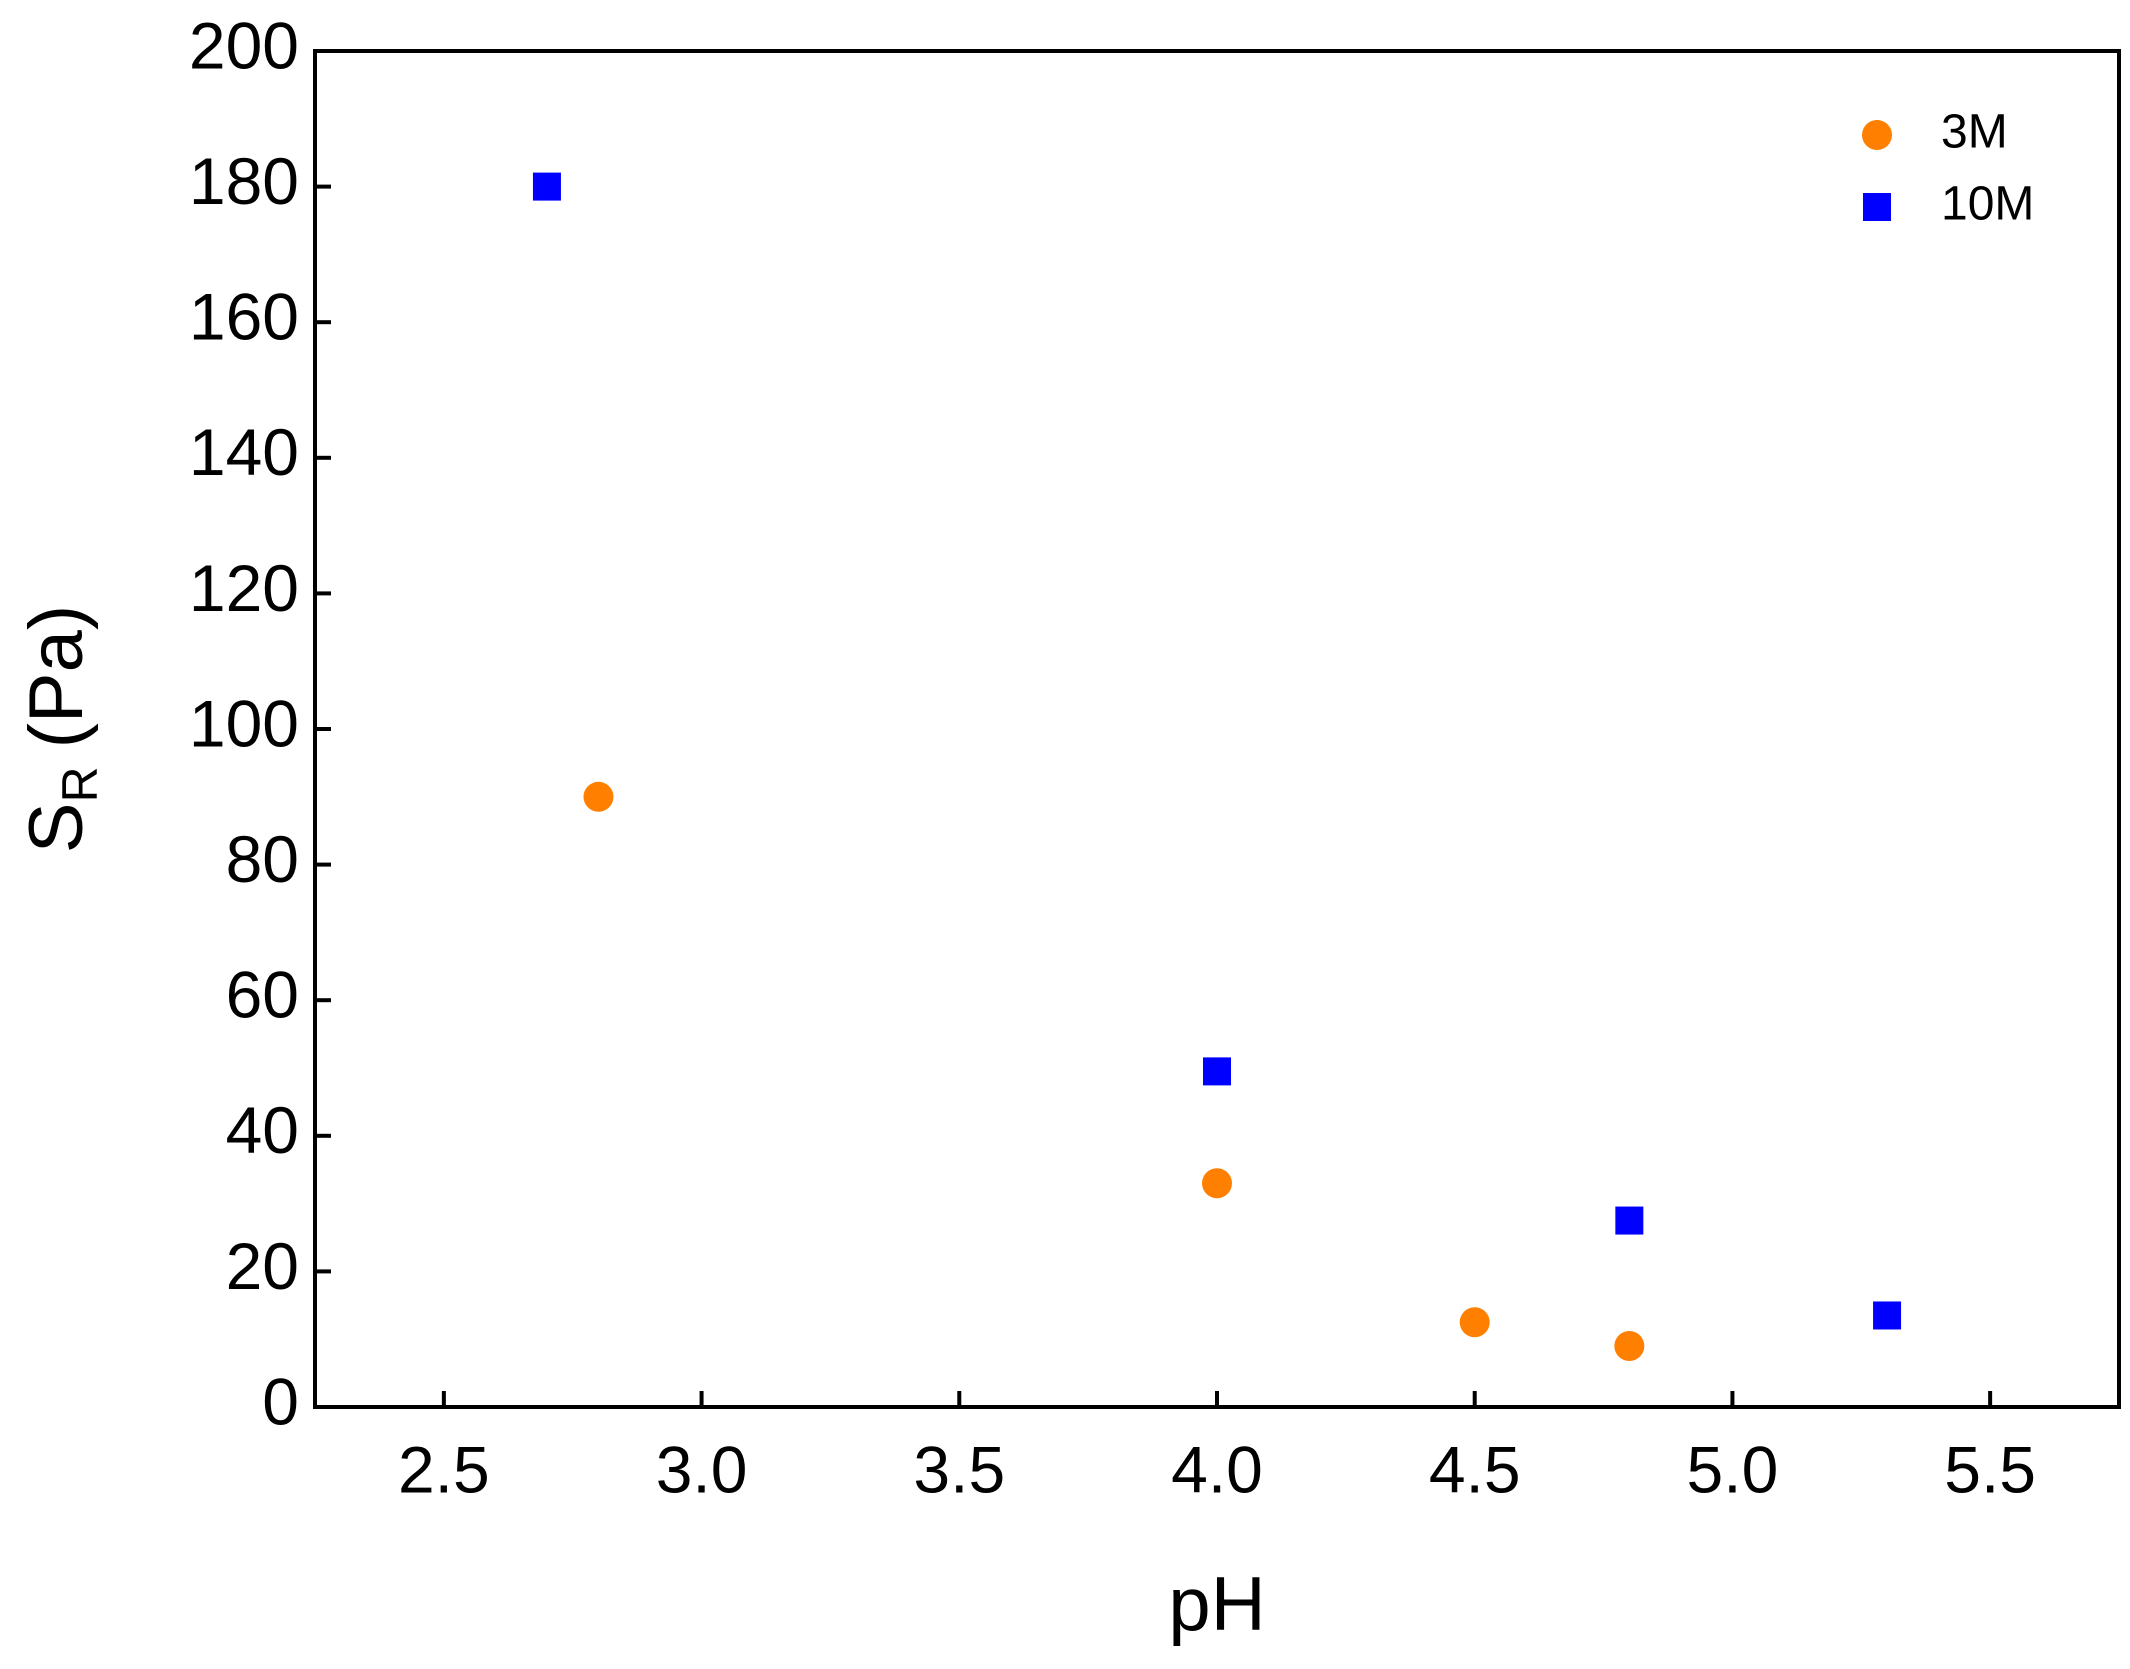  Describe the element at coordinates (702, 1469) in the screenshot. I see `x-tick-label: 3.0` at that location.